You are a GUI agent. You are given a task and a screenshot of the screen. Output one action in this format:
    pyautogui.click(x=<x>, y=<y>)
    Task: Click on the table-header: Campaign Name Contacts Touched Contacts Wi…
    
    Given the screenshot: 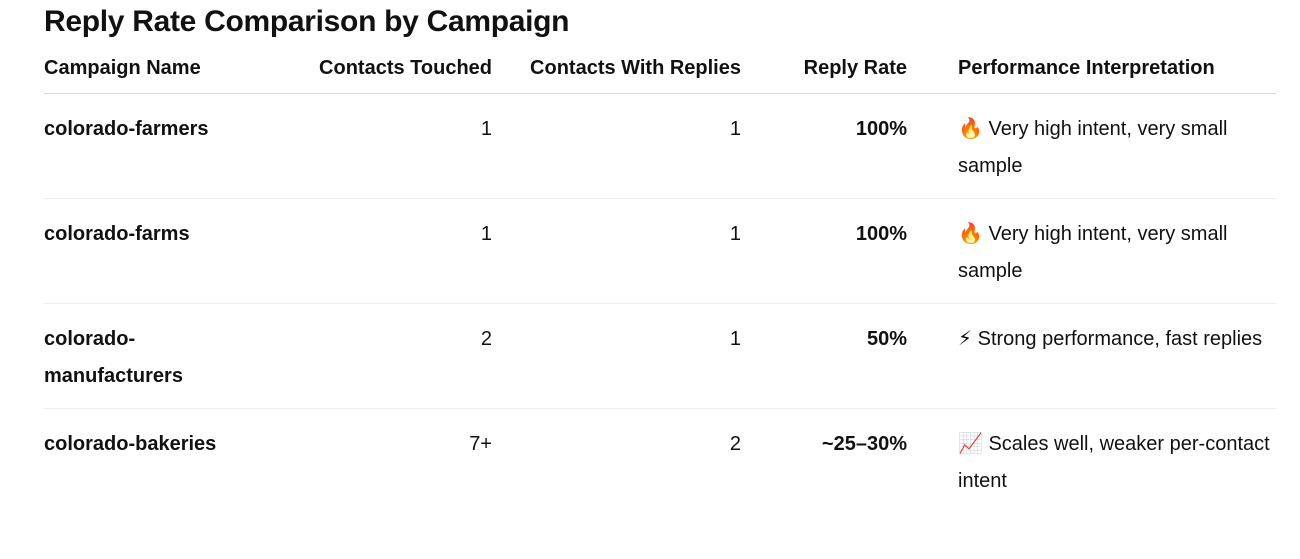 What is the action you would take?
    pyautogui.click(x=660, y=75)
    